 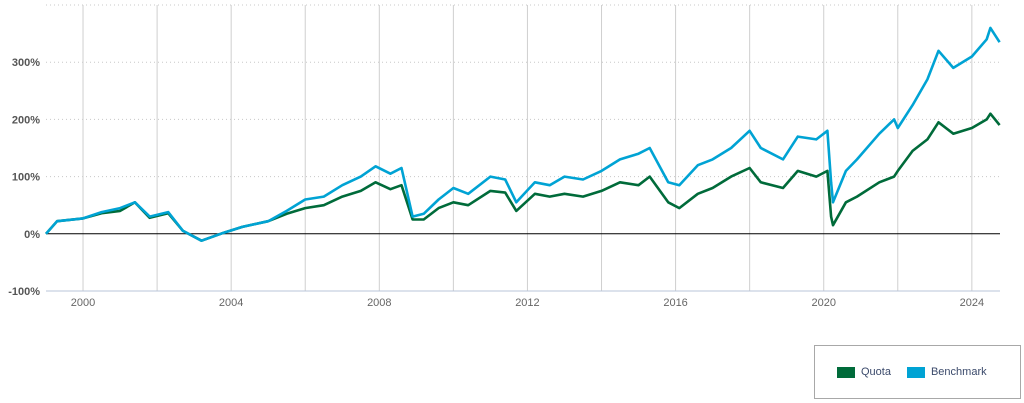 I want to click on y-tick-label: 0%, so click(x=32, y=235).